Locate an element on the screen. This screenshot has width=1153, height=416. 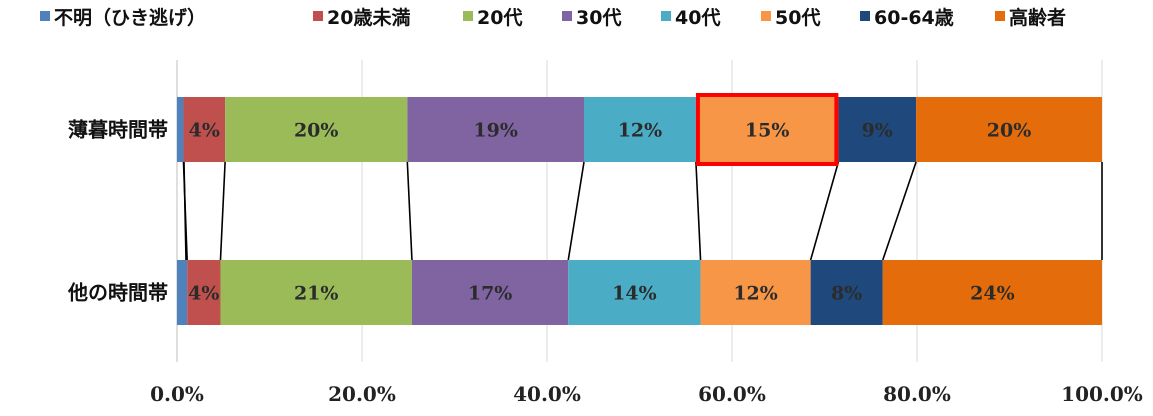
x-tick-label: 40.0% is located at coordinates (547, 394).